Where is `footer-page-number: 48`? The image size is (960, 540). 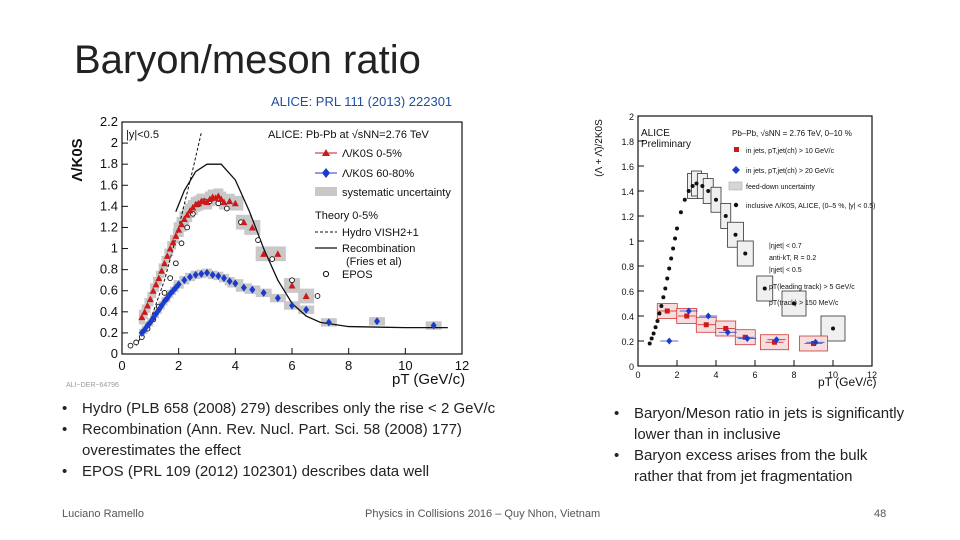
footer-page-number: 48 is located at coordinates (880, 514).